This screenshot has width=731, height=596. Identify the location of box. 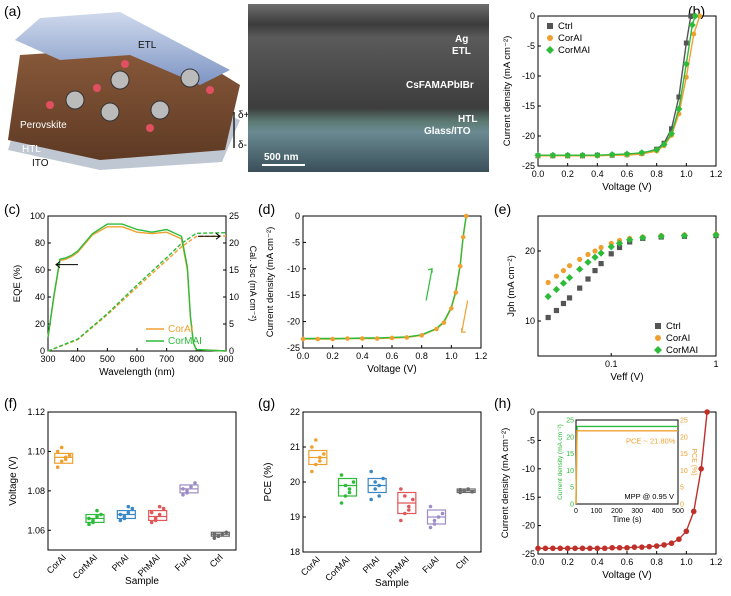
(64, 458).